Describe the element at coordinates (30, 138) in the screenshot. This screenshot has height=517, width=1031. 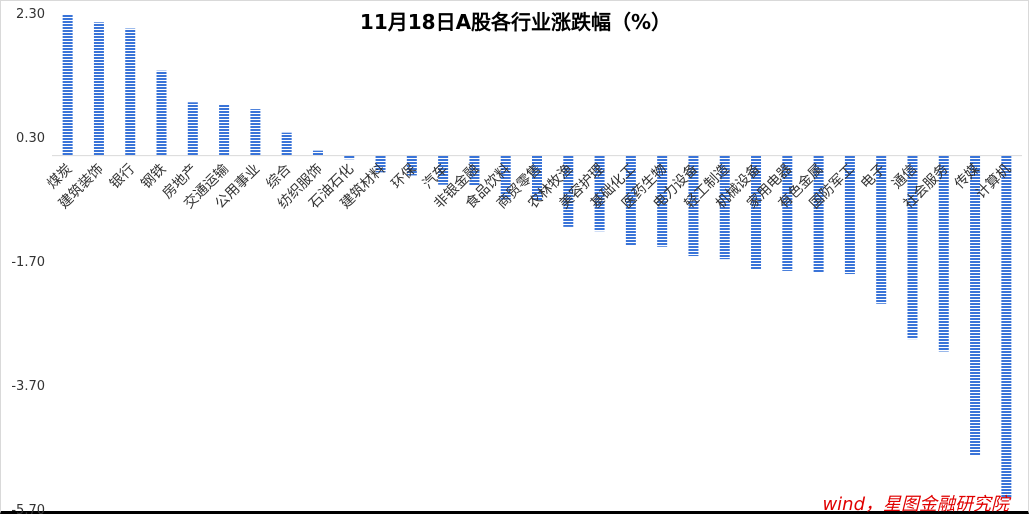
I see `y-tick-label: 0.30` at that location.